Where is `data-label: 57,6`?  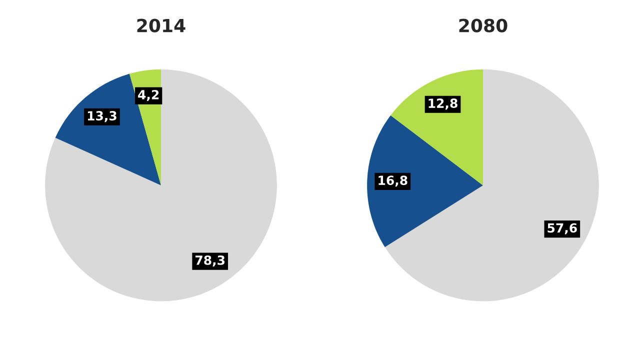 data-label: 57,6 is located at coordinates (562, 228).